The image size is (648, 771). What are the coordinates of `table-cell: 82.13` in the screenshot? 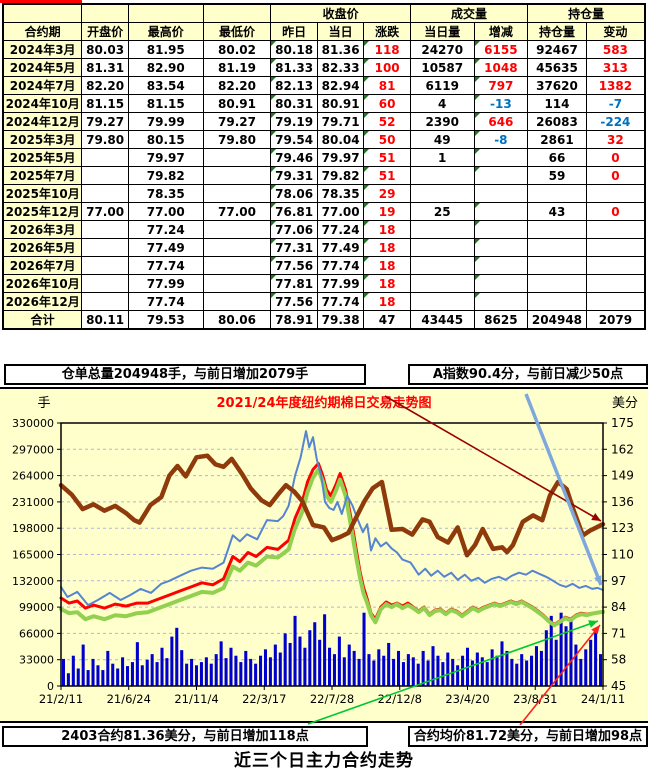 It's located at (294, 85).